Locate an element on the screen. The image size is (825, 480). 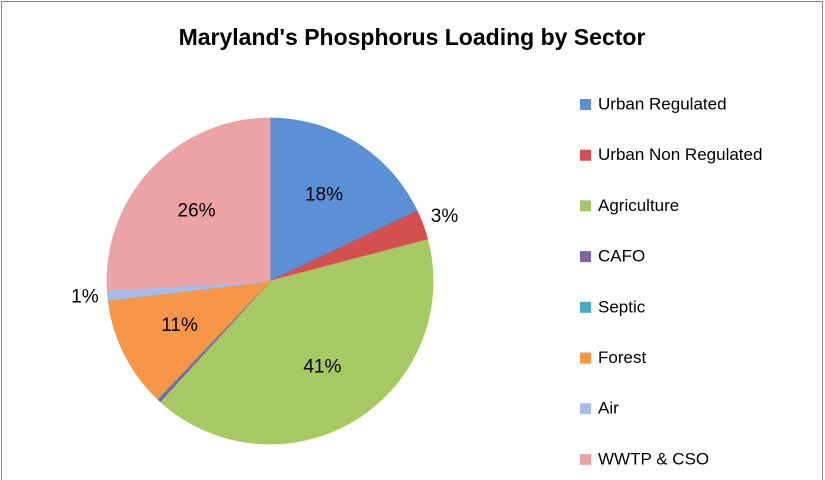
legend-label: Forest is located at coordinates (622, 357).